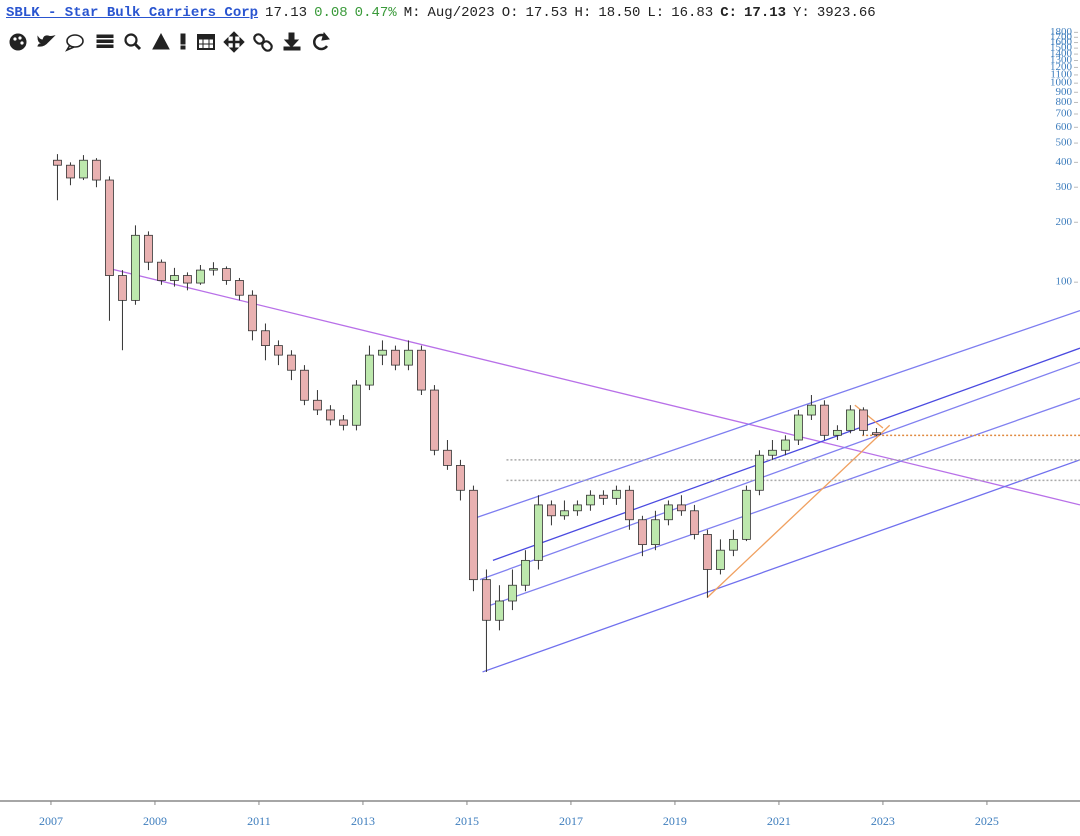 Image resolution: width=1080 pixels, height=836 pixels. What do you see at coordinates (321, 41) in the screenshot?
I see `refresh-icon` at bounding box center [321, 41].